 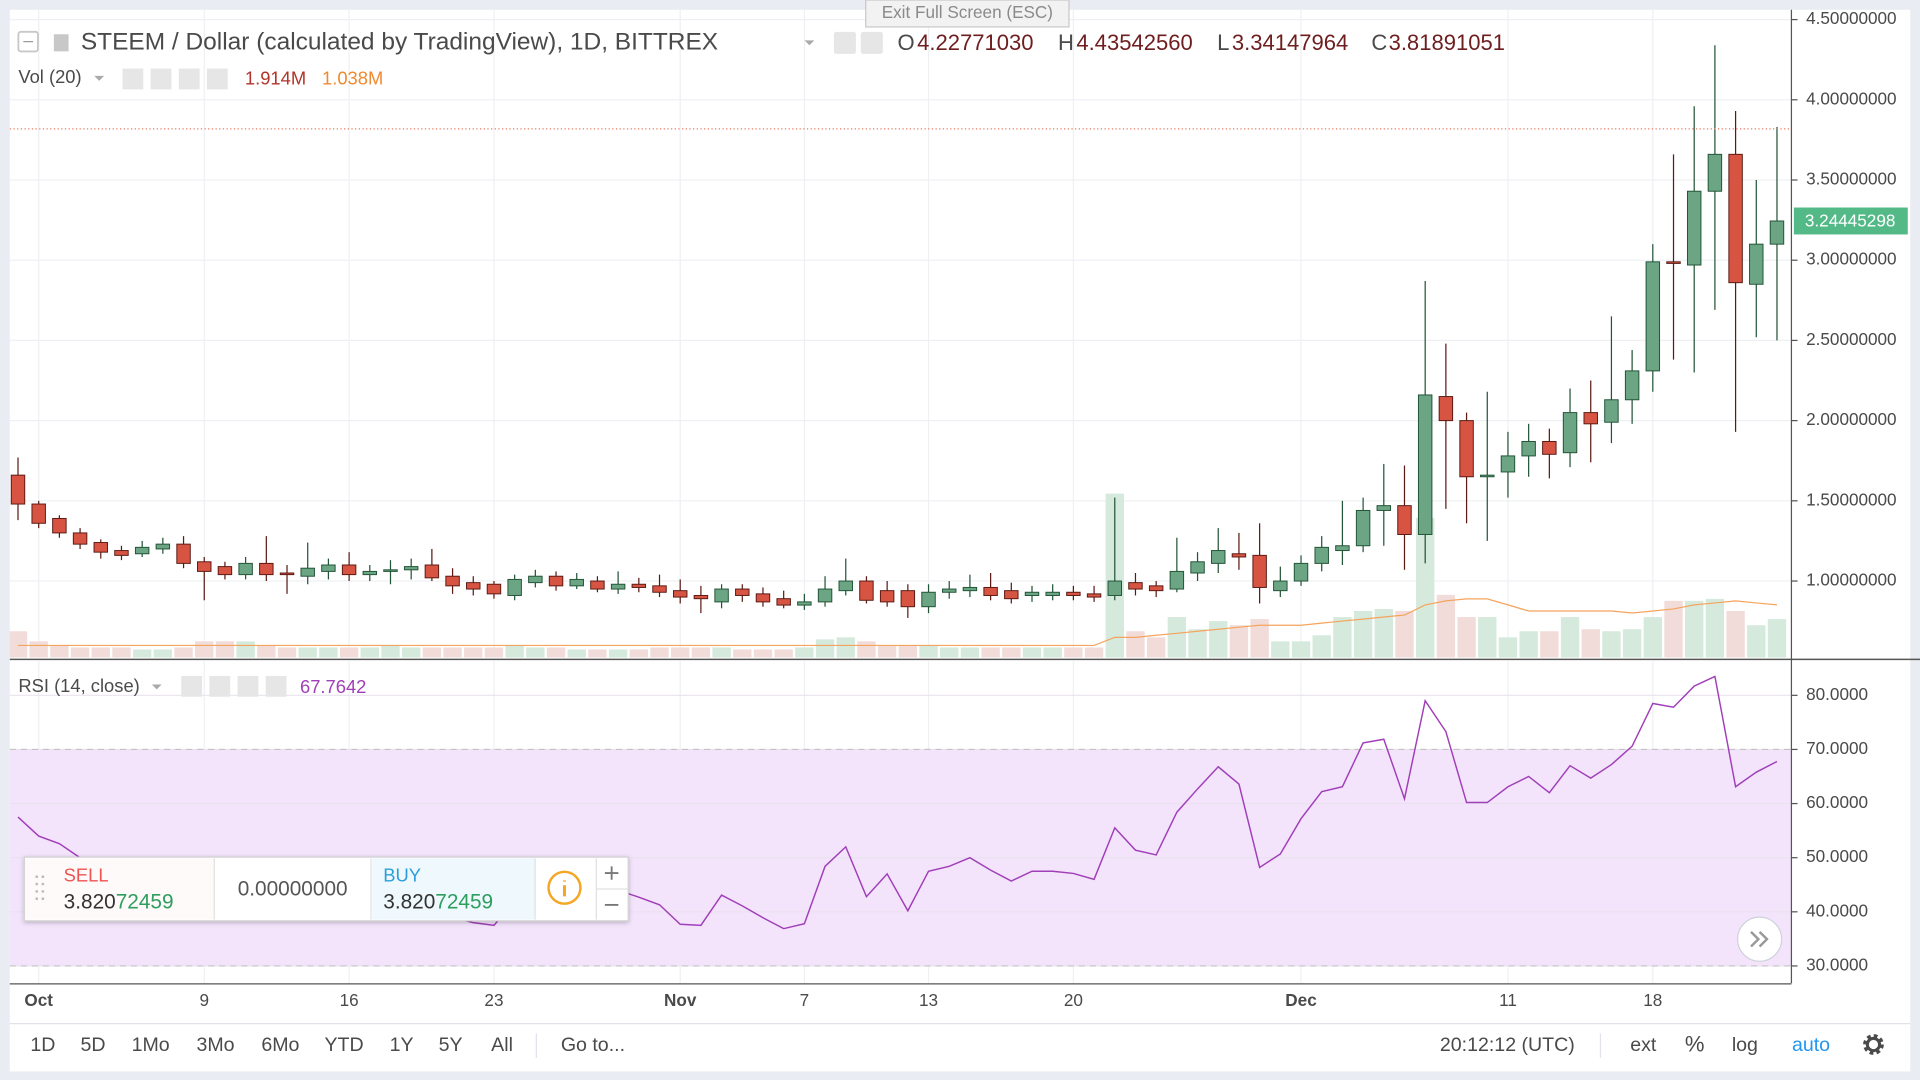 I want to click on volume, so click(x=898, y=575).